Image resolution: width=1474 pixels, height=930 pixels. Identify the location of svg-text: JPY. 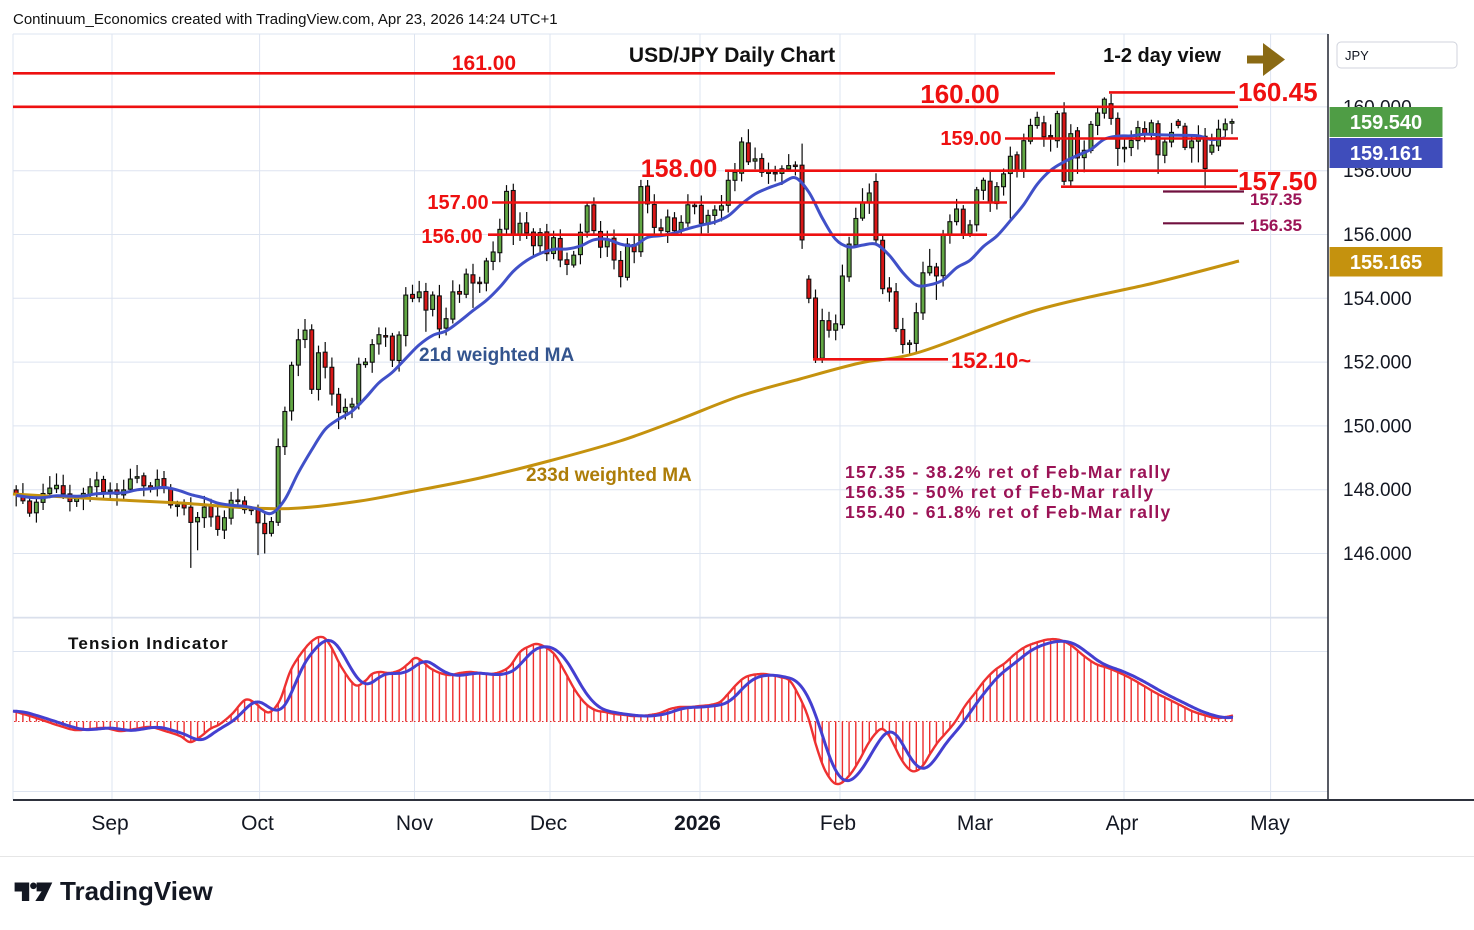
(1357, 55).